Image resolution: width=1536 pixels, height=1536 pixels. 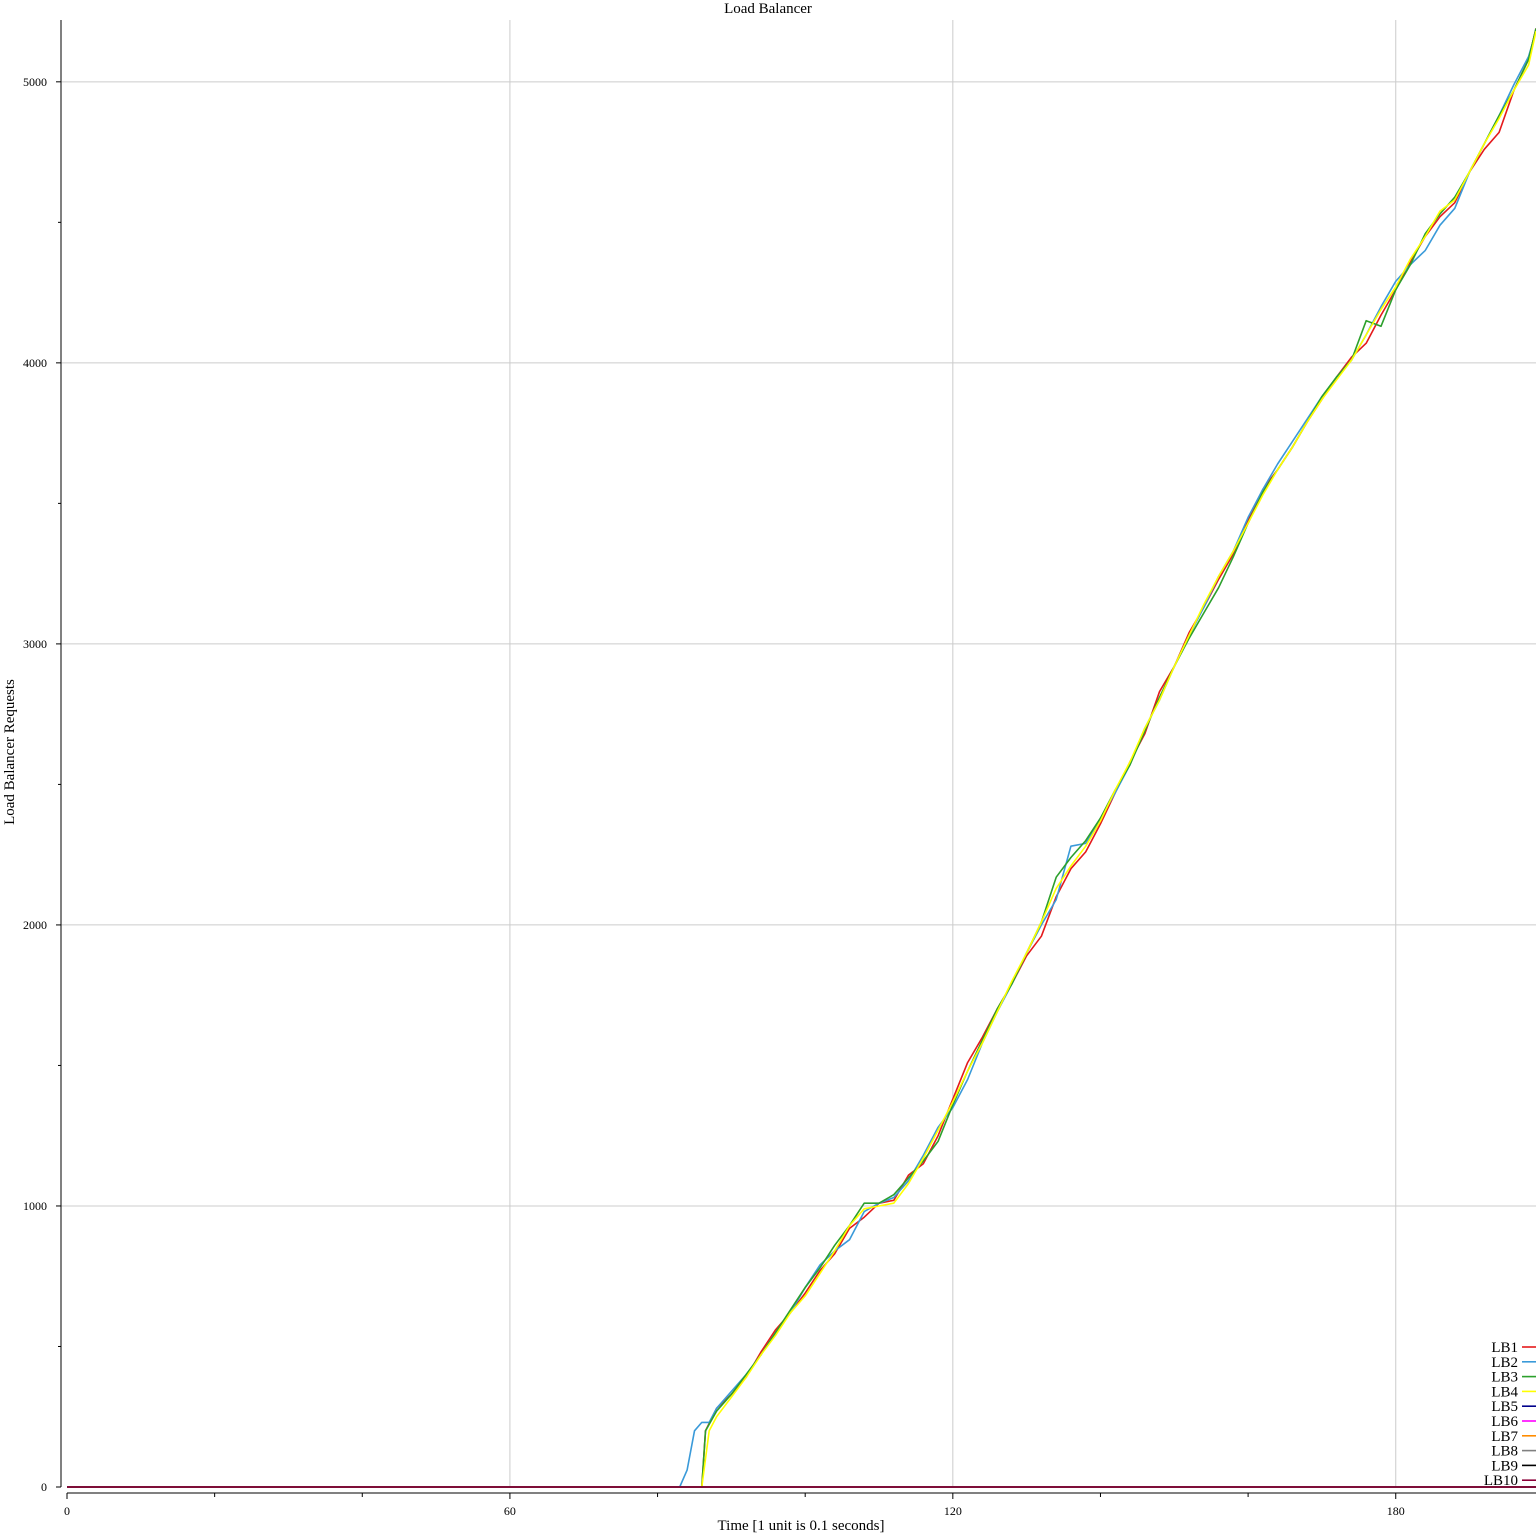 I want to click on y-tick-label: 2000, so click(x=35, y=925).